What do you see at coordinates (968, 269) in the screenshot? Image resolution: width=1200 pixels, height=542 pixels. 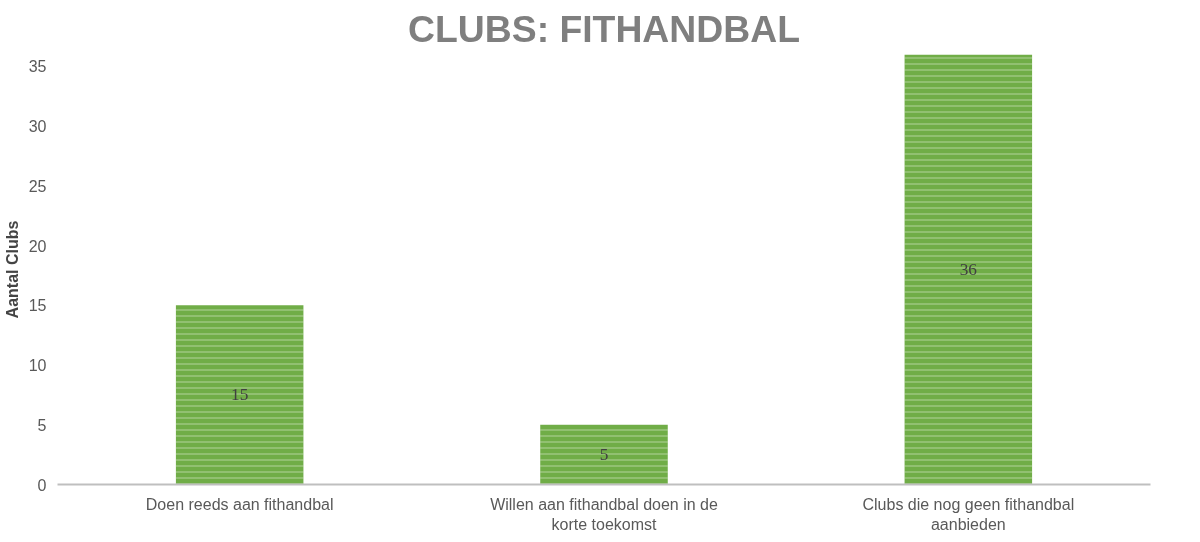 I see `data-label: 36` at bounding box center [968, 269].